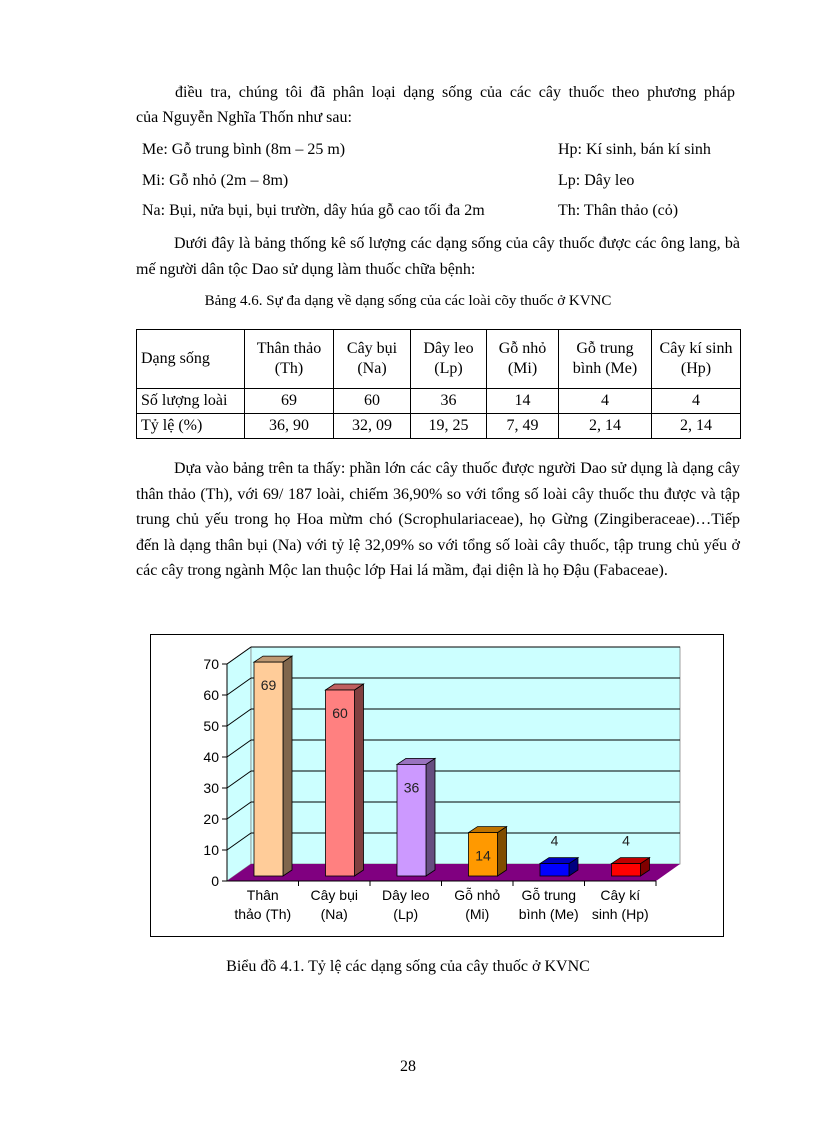 The height and width of the screenshot is (1123, 816). I want to click on table-cell: 32, 09, so click(372, 426).